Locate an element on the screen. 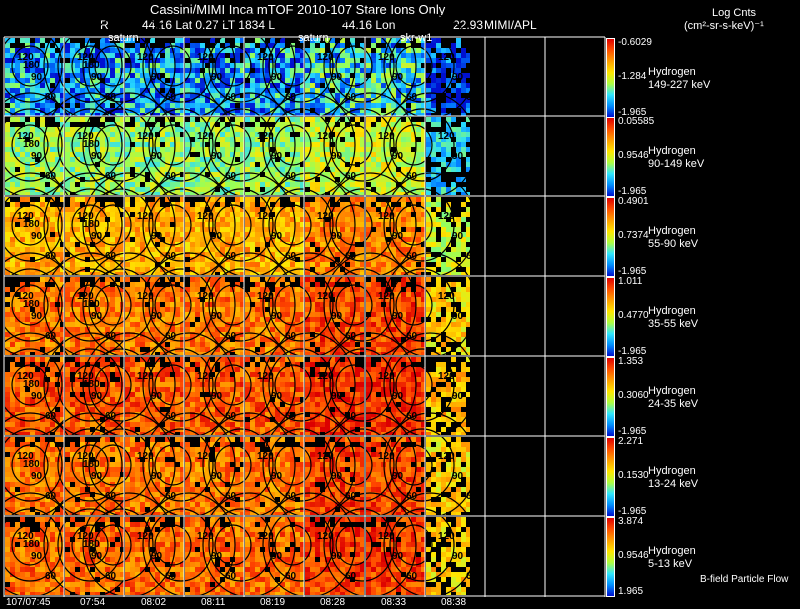 This screenshot has height=609, width=800. energy-label: 24-35 keV is located at coordinates (673, 404).